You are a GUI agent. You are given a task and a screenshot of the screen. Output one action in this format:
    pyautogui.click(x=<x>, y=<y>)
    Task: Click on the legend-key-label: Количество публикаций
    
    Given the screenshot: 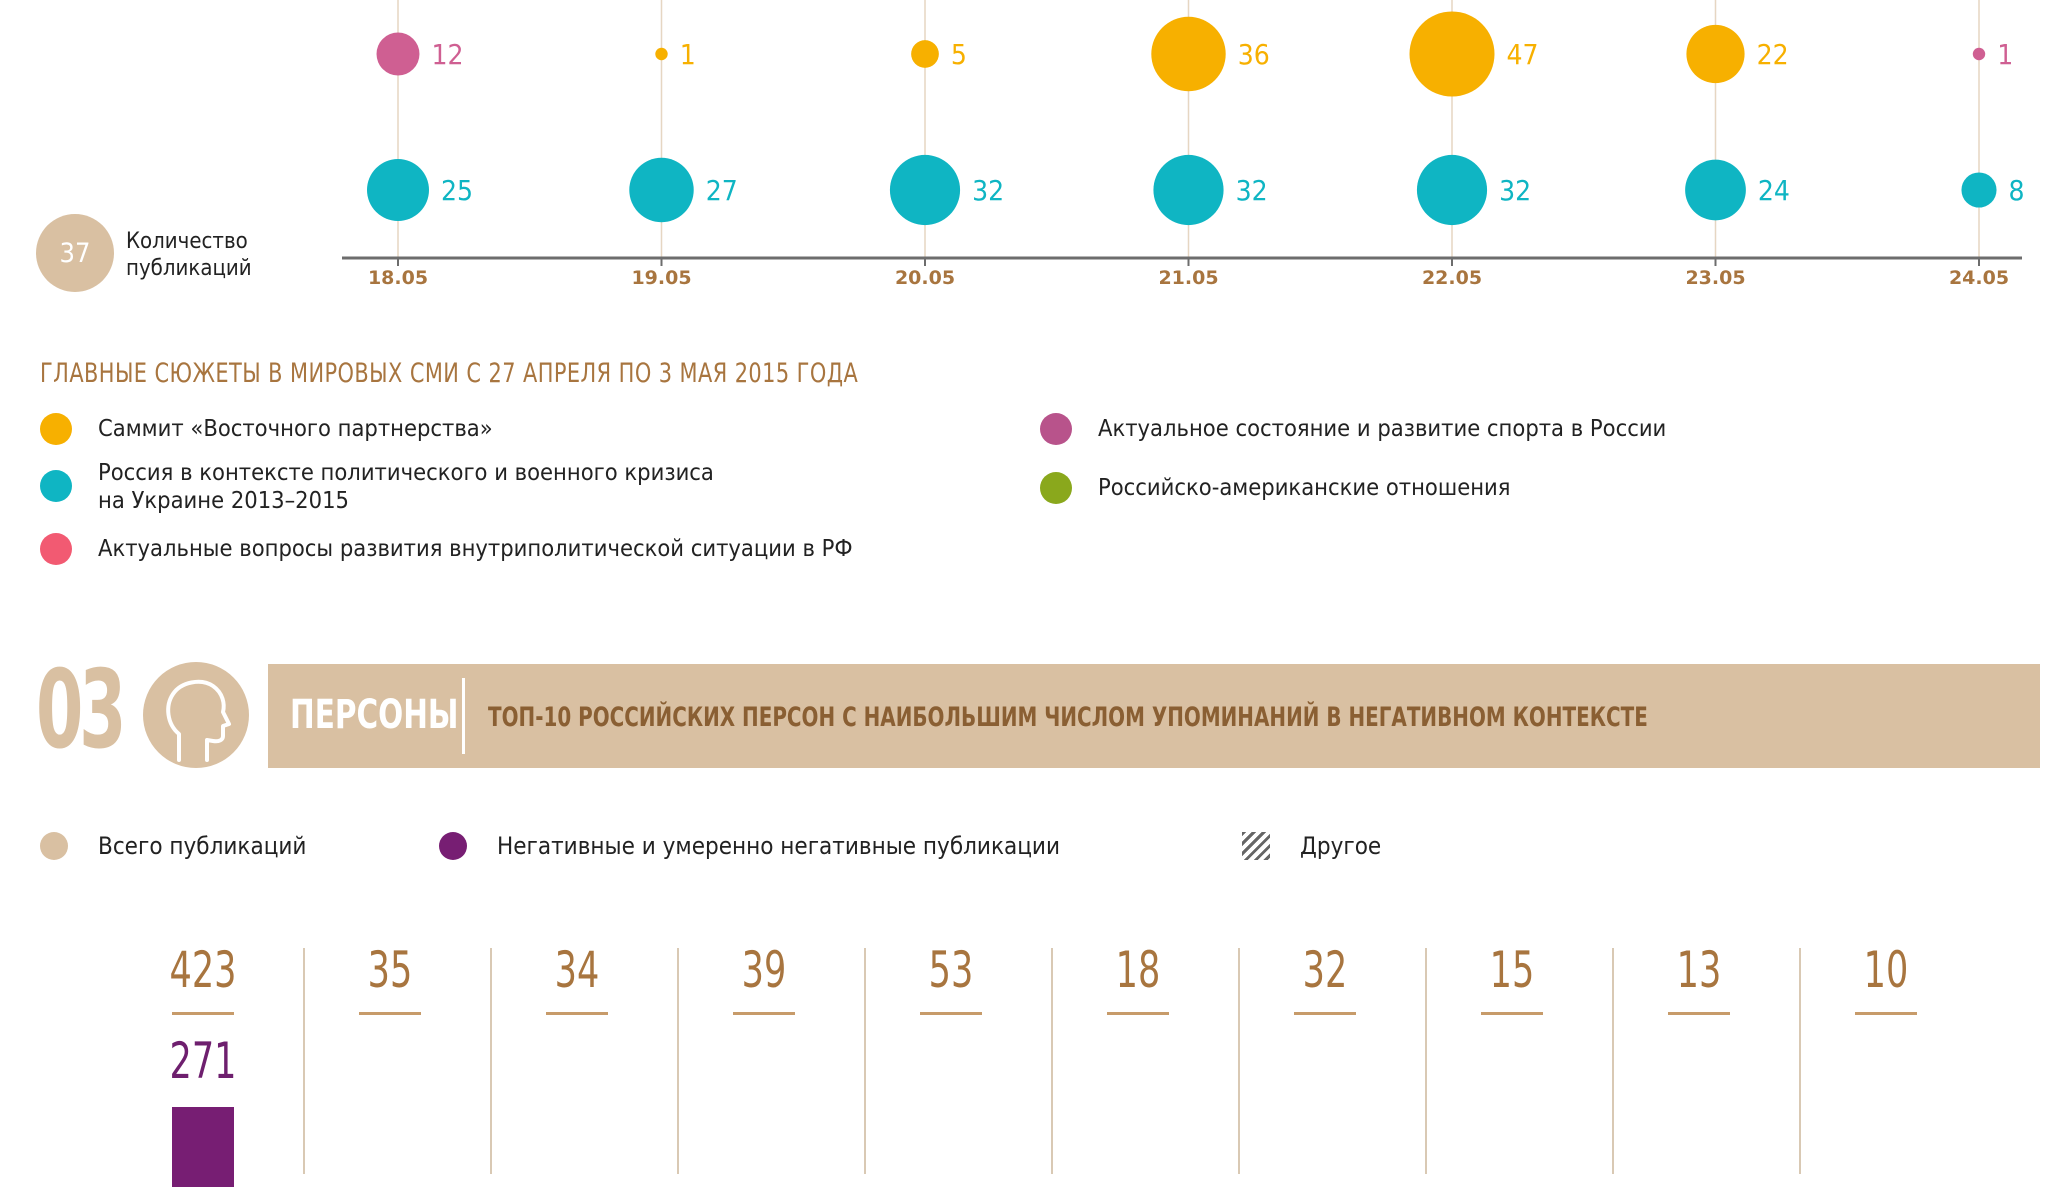 What is the action you would take?
    pyautogui.click(x=189, y=255)
    